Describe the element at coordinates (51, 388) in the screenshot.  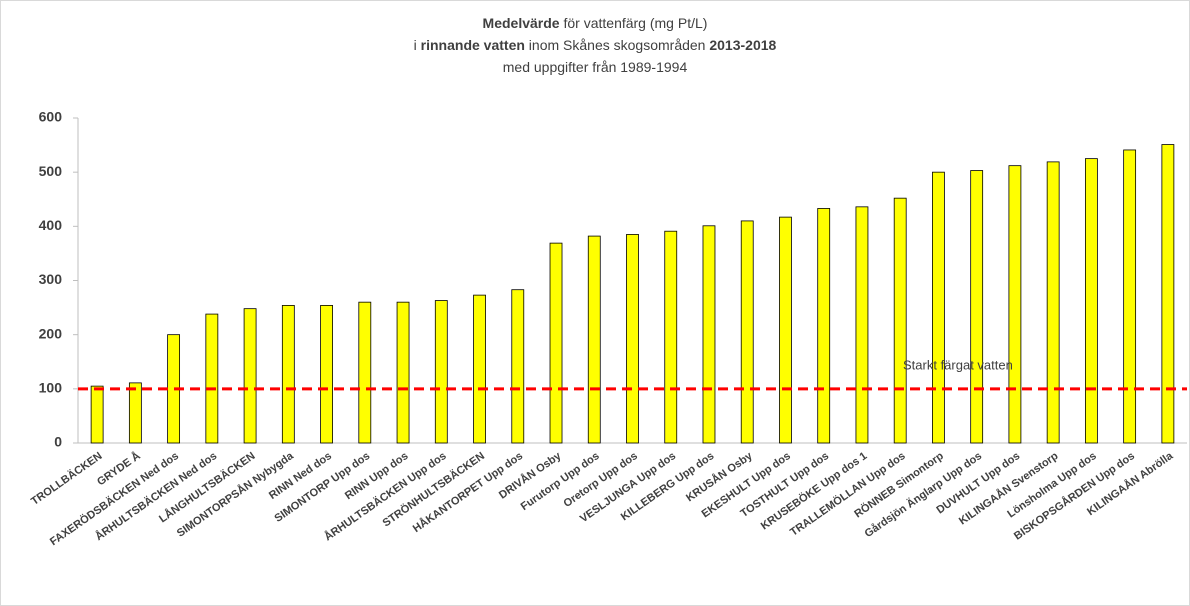
I see `y-tick-label: 100` at that location.